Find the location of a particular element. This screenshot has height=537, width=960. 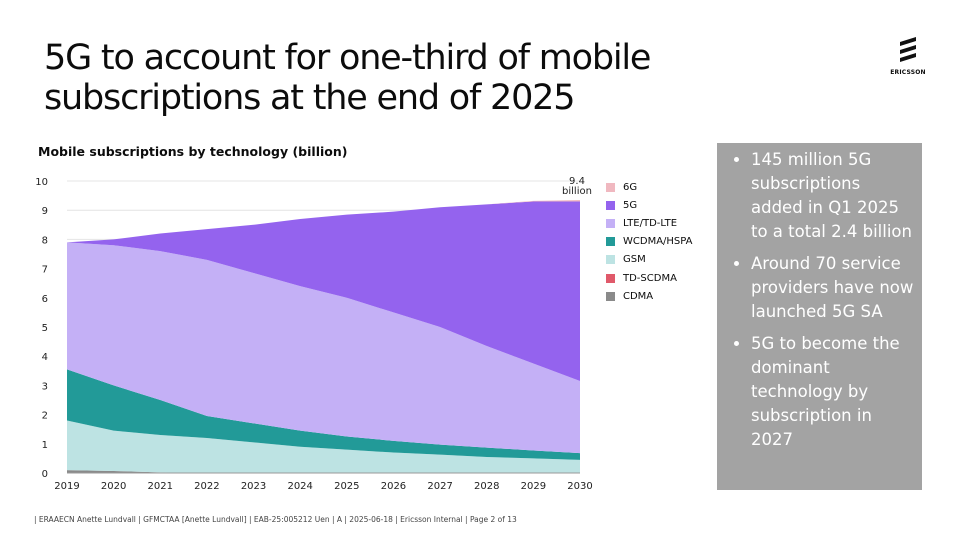

x-tick-label: 2028 is located at coordinates (486, 486).